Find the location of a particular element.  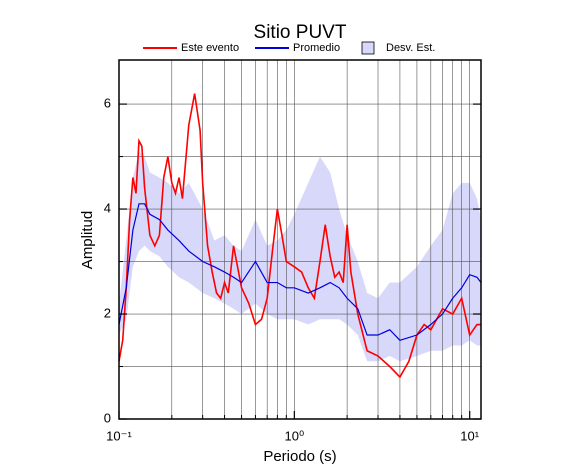

legend-label: Este evento is located at coordinates (210, 48).